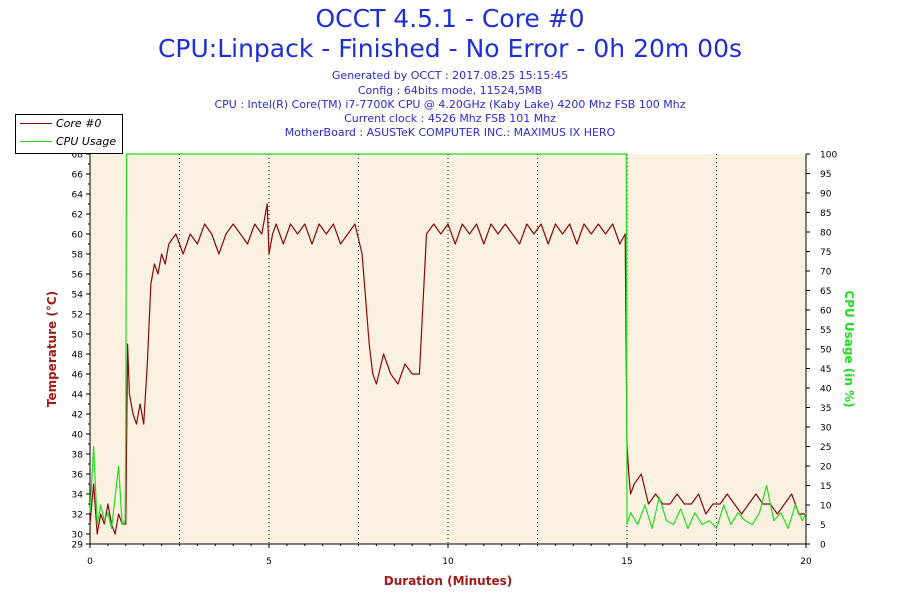  I want to click on y-tick-label-right: 50, so click(826, 351).